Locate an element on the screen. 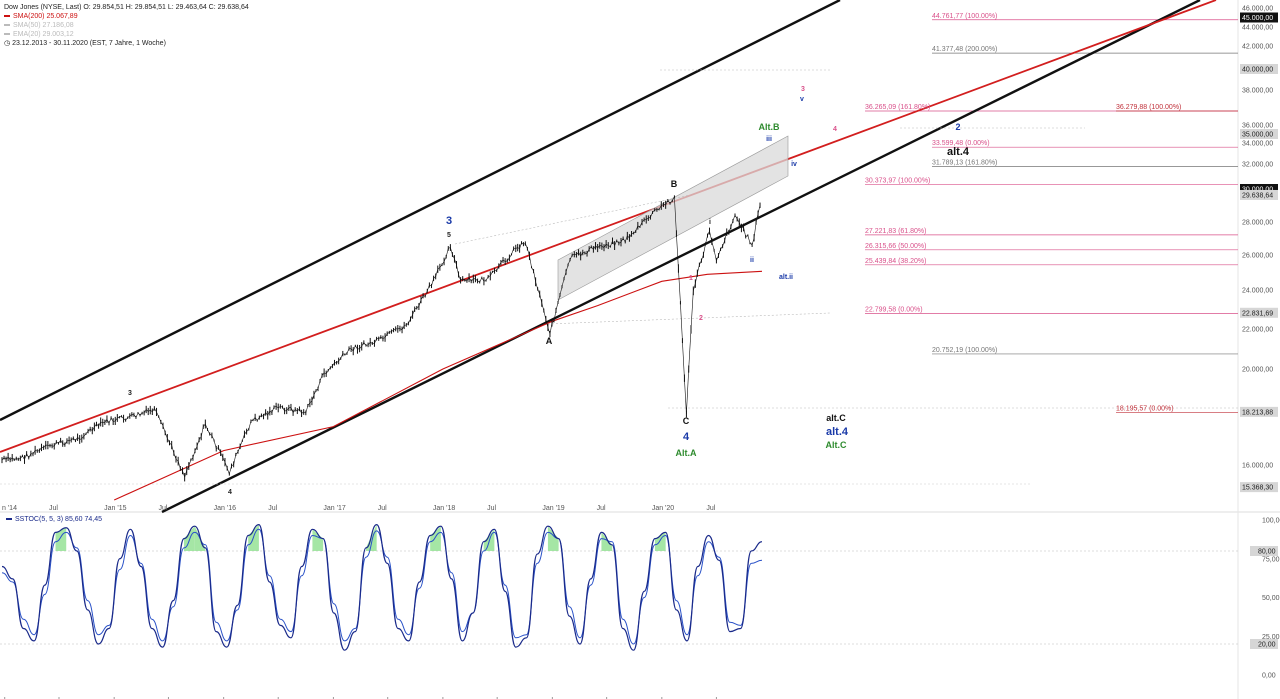 The height and width of the screenshot is (699, 1280). time-tick-label: Jan '16 is located at coordinates (225, 508).